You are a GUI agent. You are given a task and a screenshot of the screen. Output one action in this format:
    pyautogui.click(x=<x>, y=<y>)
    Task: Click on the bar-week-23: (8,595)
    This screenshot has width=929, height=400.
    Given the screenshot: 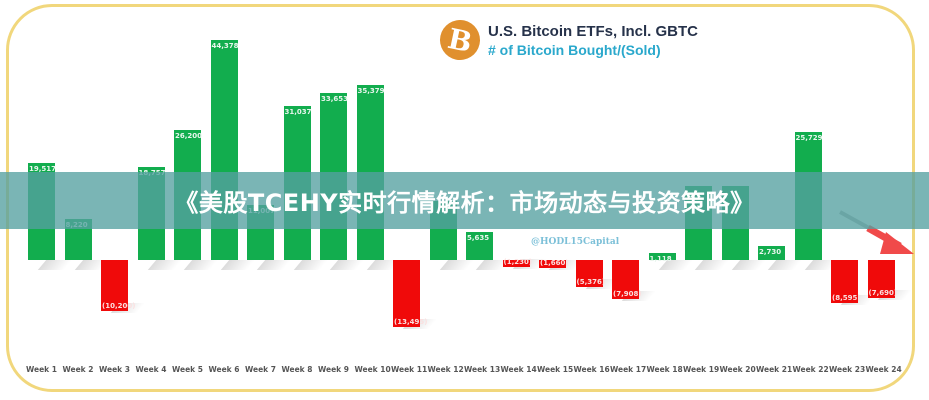 What is the action you would take?
    pyautogui.click(x=846, y=281)
    